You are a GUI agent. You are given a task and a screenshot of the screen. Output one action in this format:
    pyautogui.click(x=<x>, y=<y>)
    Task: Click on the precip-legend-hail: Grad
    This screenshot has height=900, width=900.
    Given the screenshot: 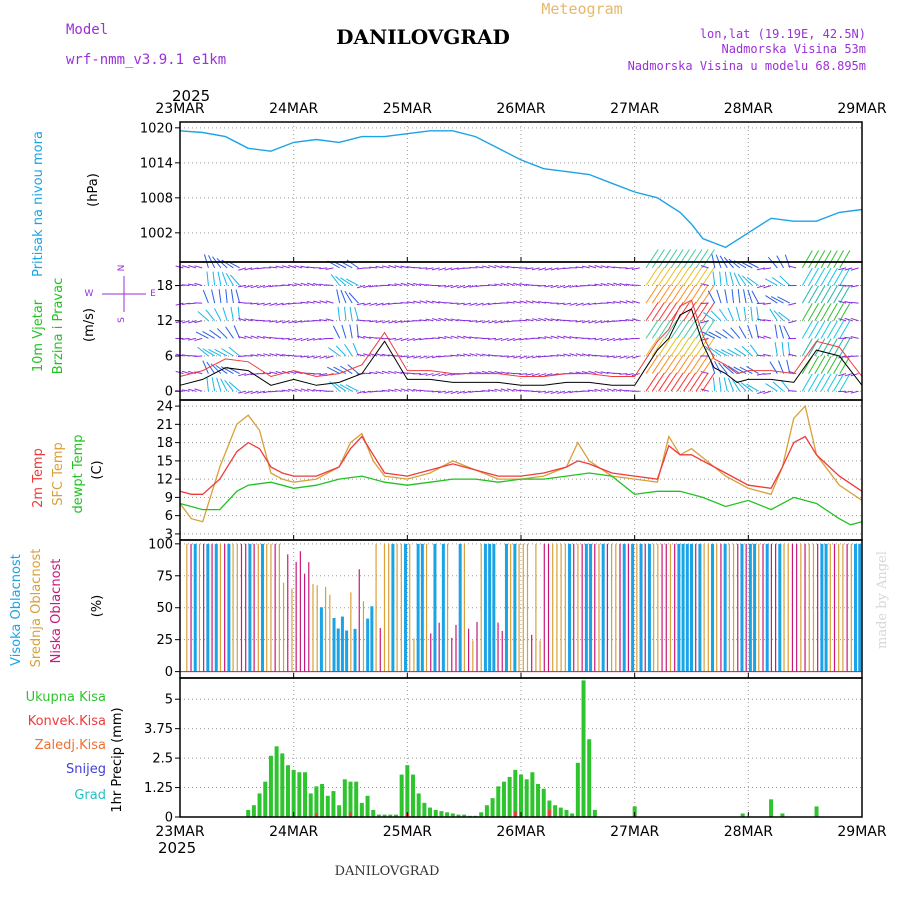 What is the action you would take?
    pyautogui.click(x=90, y=795)
    